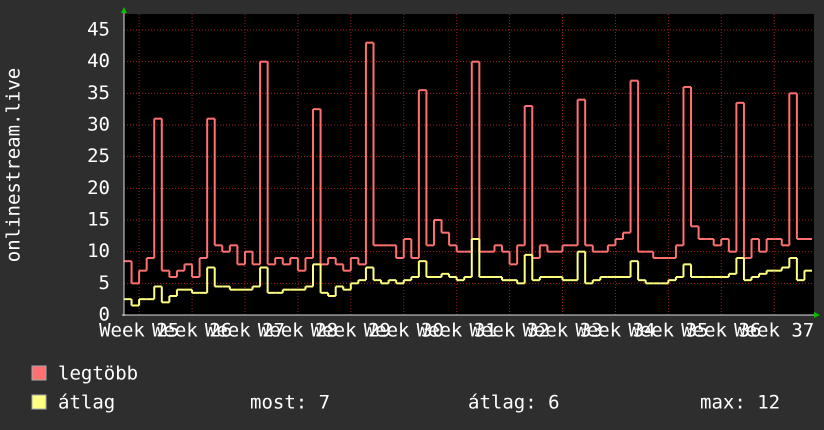 This screenshot has height=430, width=824. I want to click on x-tick-label: Week 33, so click(562, 331).